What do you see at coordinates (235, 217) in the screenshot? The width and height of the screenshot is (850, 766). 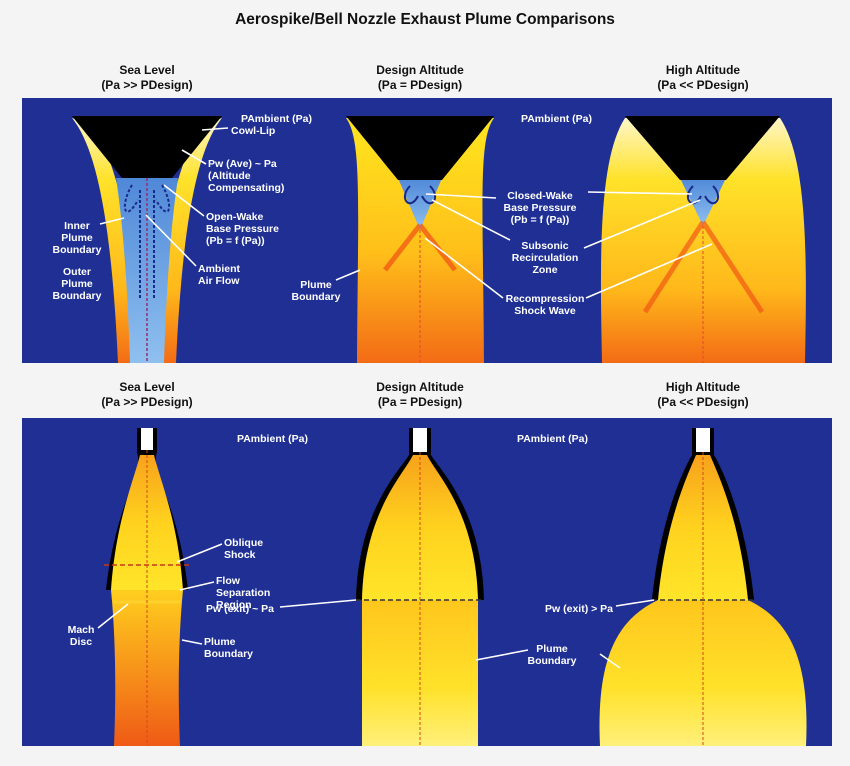 I see `open-wake-line1: Open-Wake` at bounding box center [235, 217].